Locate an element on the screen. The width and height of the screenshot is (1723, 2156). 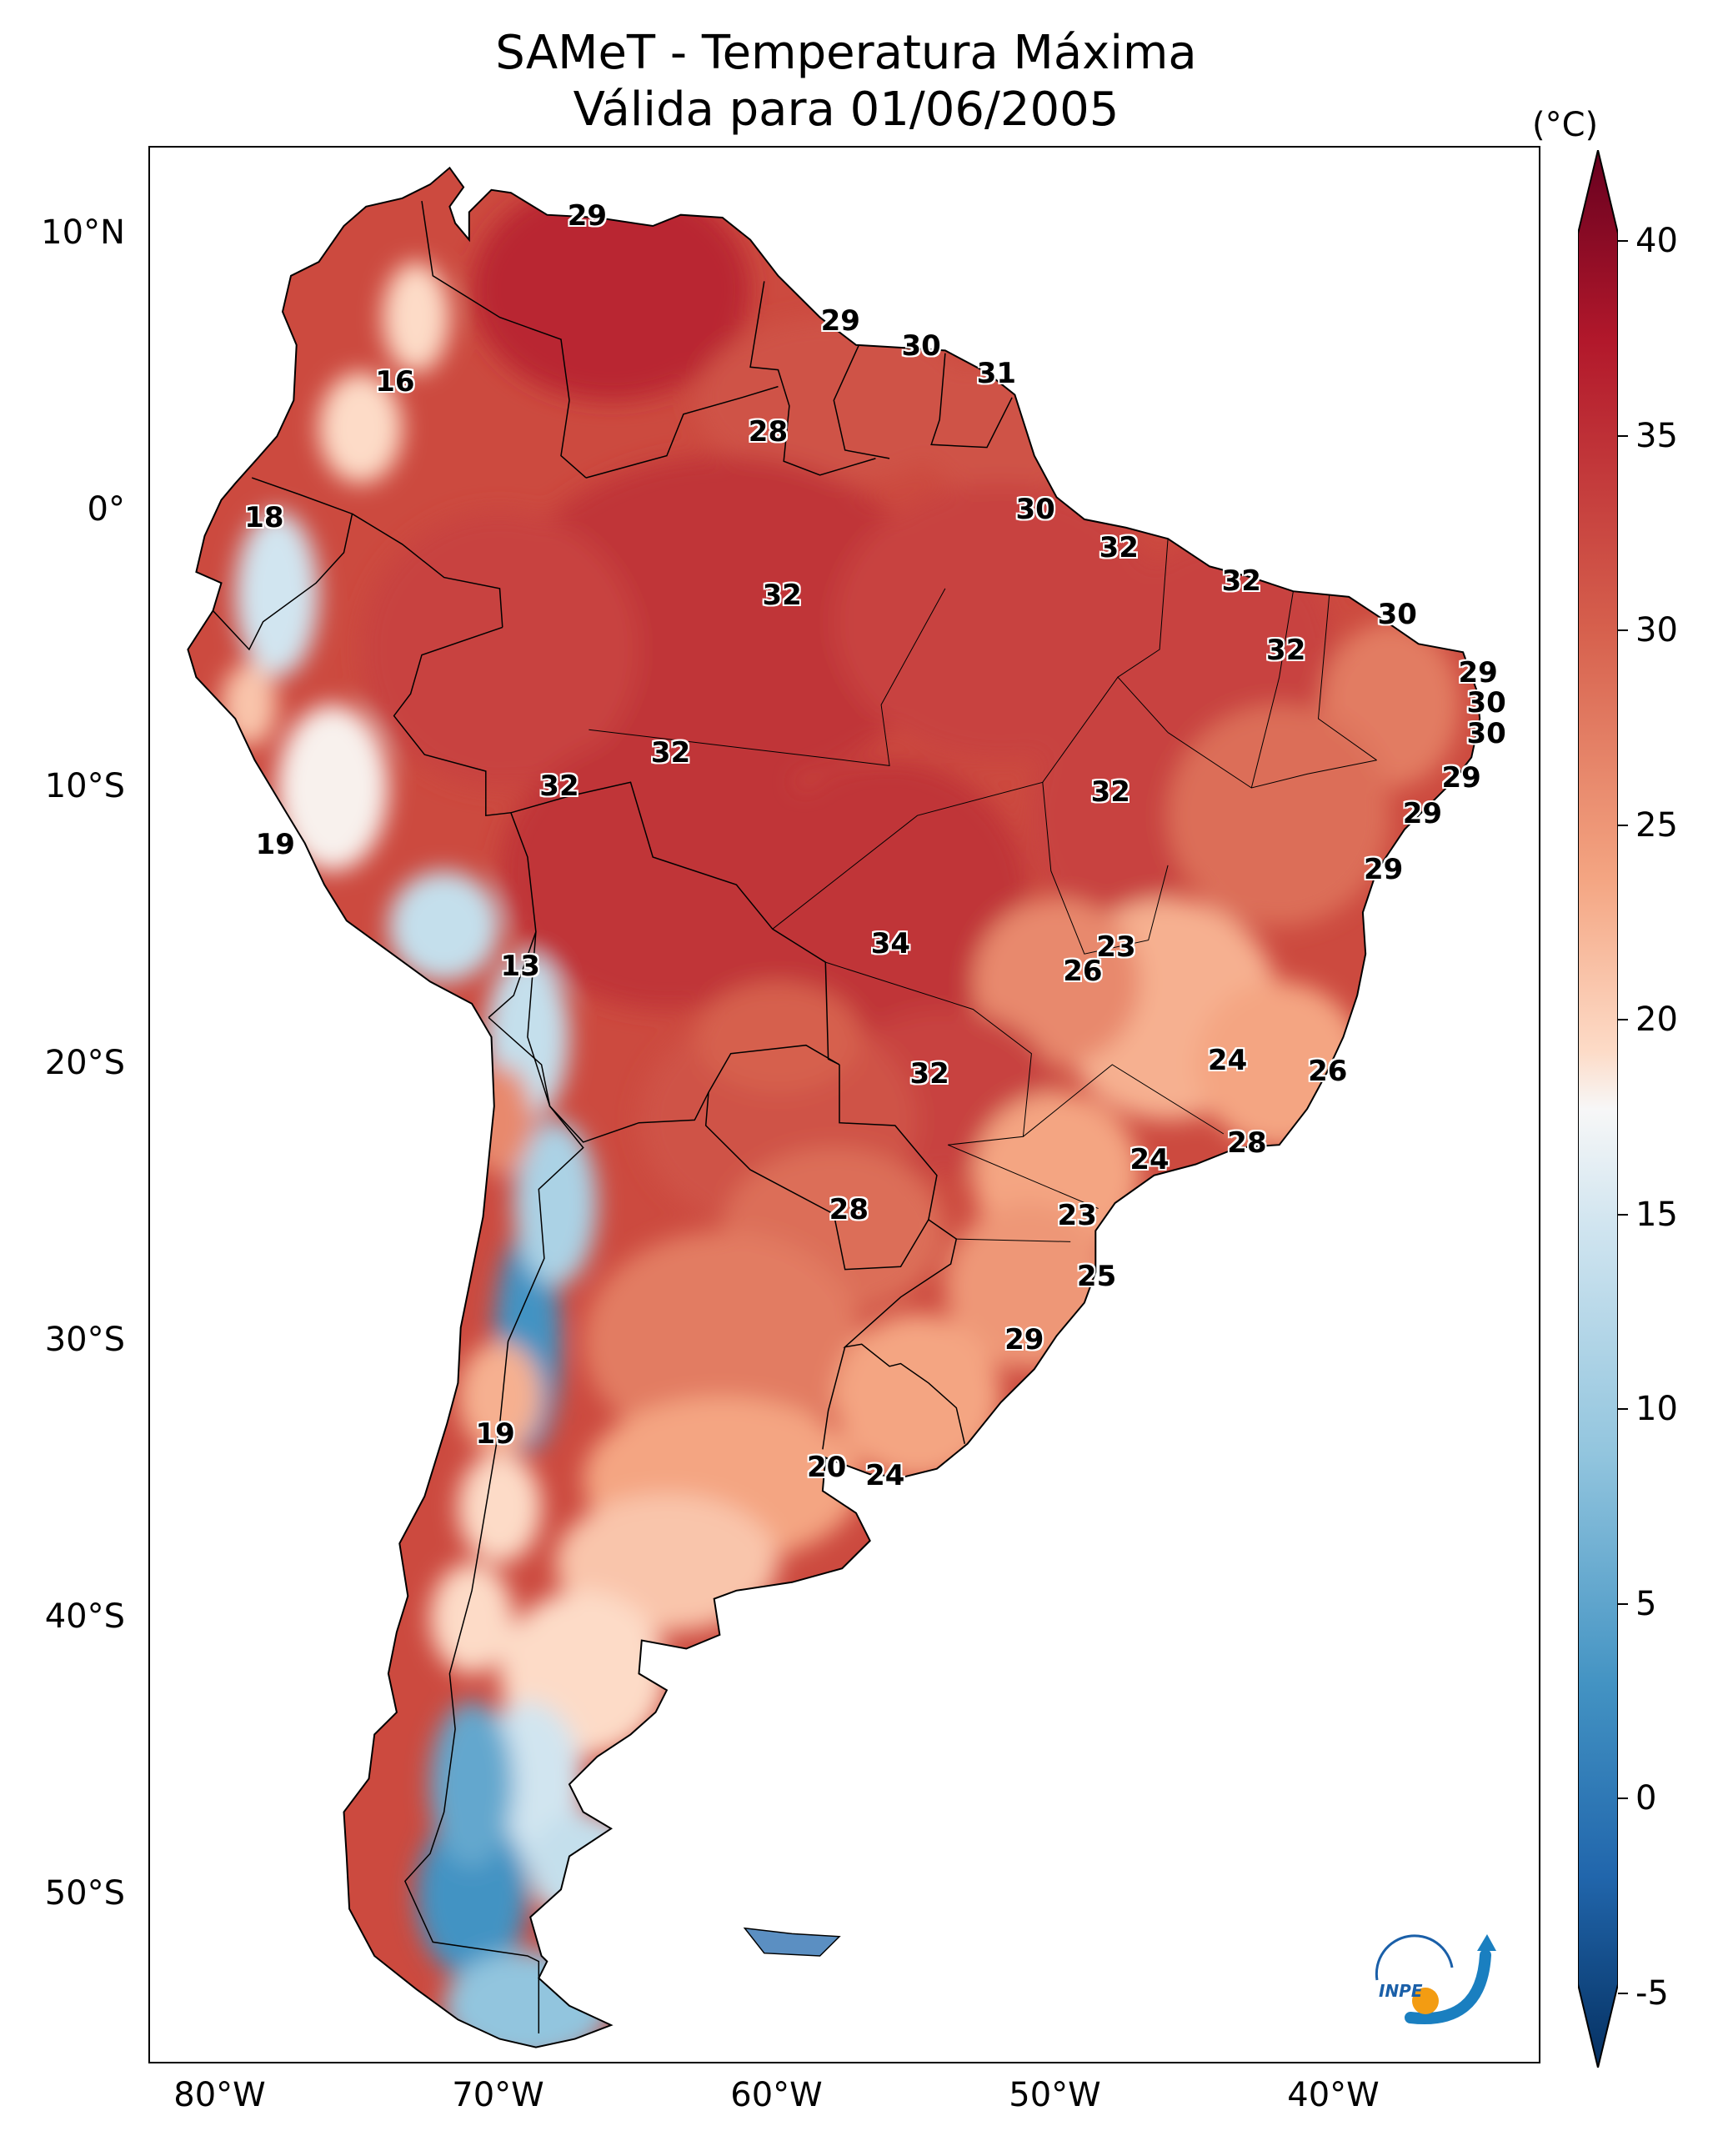
lon-tick-label: 80°W is located at coordinates (219, 2095).